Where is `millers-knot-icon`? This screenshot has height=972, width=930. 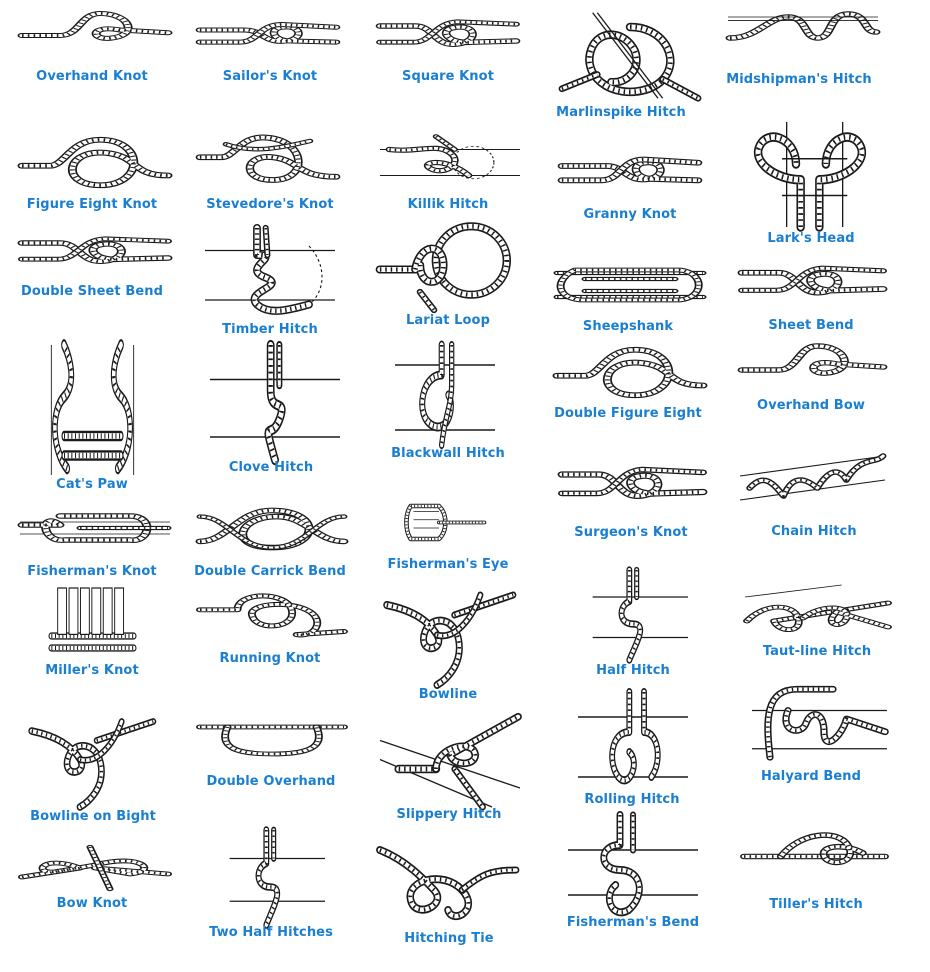 millers-knot-icon is located at coordinates (92, 619).